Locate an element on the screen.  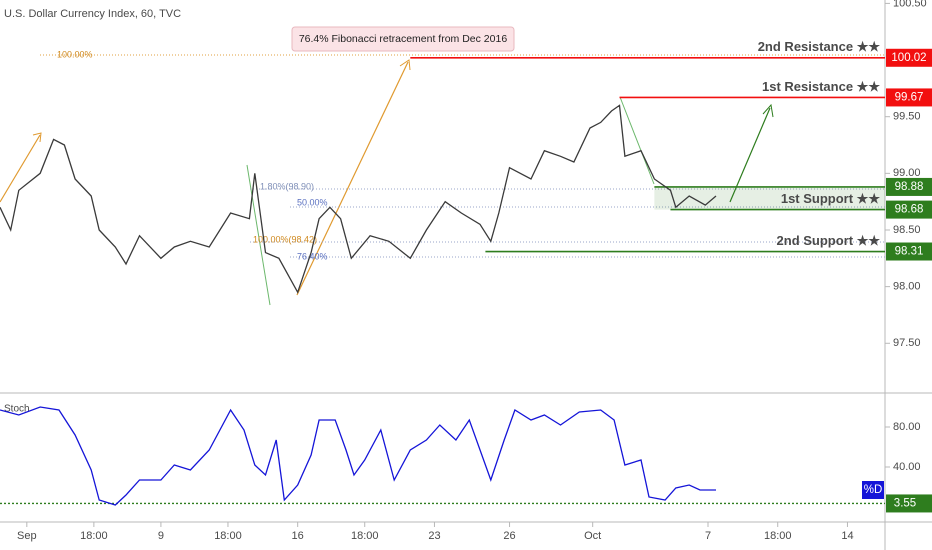
y-tick-label: 99.50 is located at coordinates (907, 117).